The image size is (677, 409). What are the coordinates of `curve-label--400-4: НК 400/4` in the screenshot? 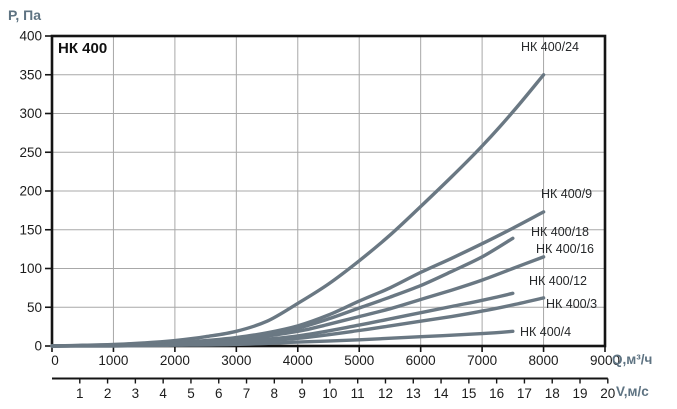 It's located at (545, 332).